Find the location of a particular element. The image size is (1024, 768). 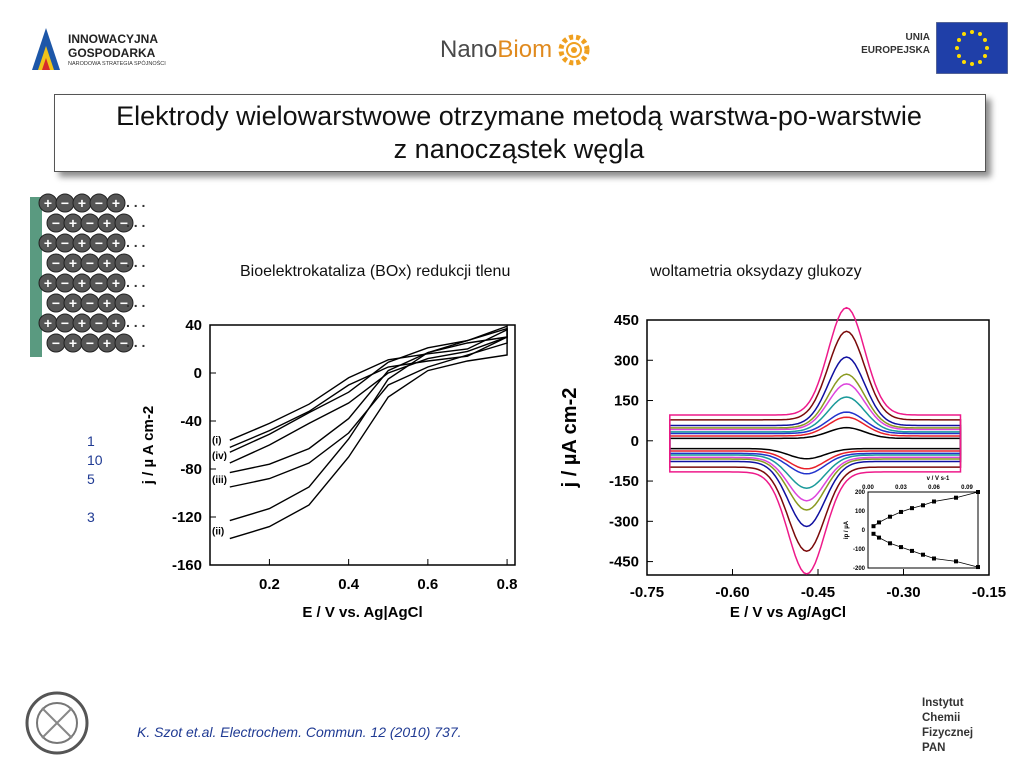

footer-line1: Instytut is located at coordinates (943, 703).